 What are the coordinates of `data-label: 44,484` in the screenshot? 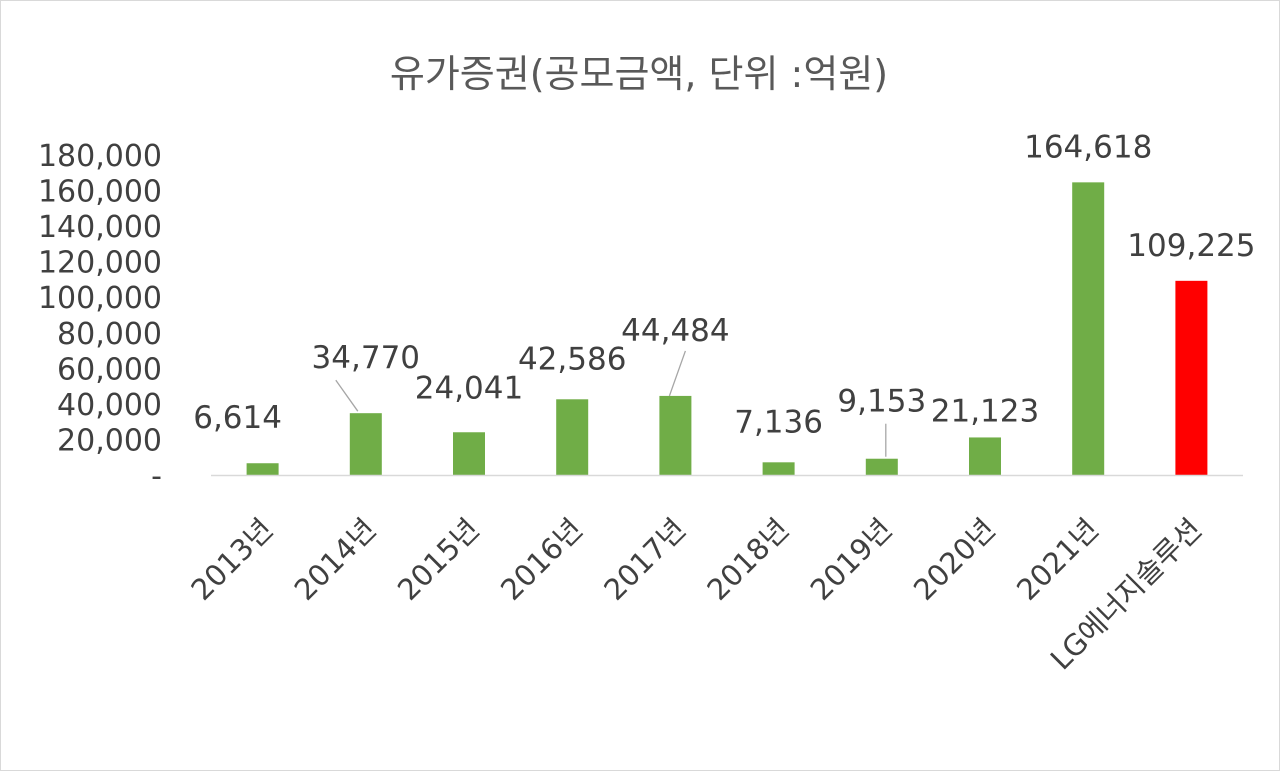 It's located at (675, 331).